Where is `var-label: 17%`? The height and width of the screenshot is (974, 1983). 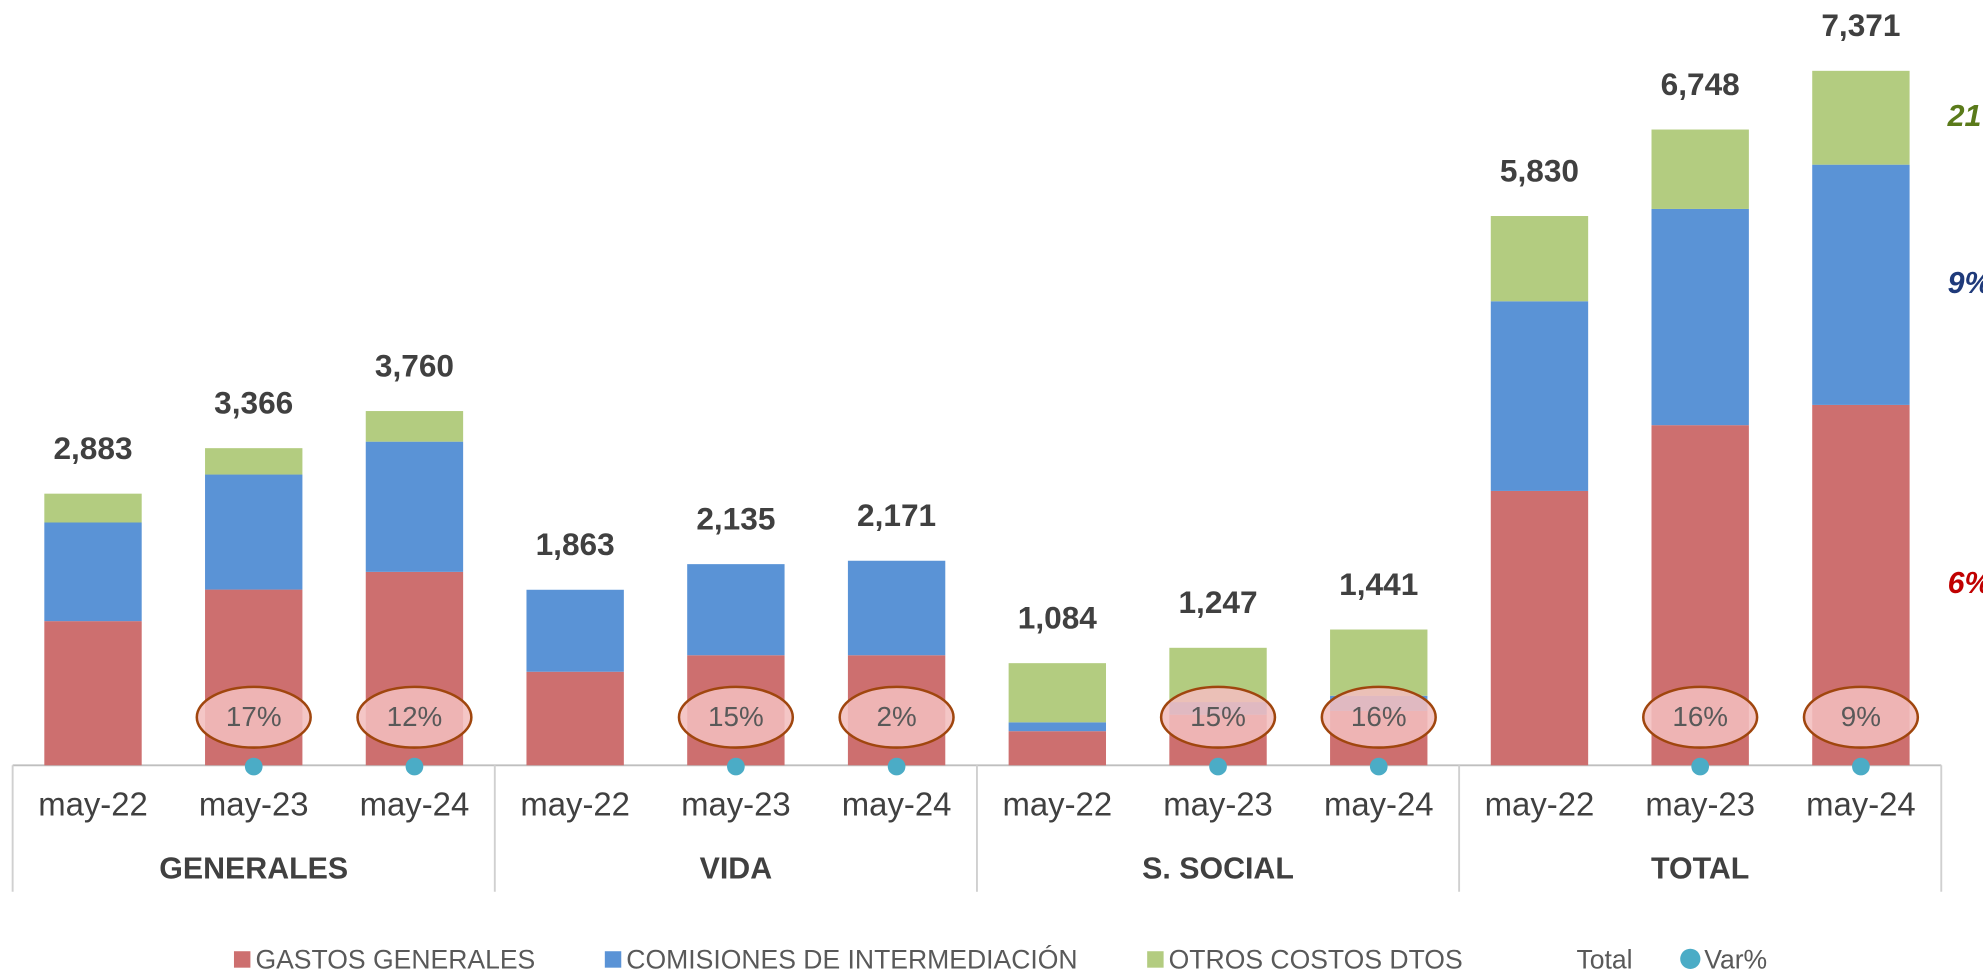 var-label: 17% is located at coordinates (254, 716).